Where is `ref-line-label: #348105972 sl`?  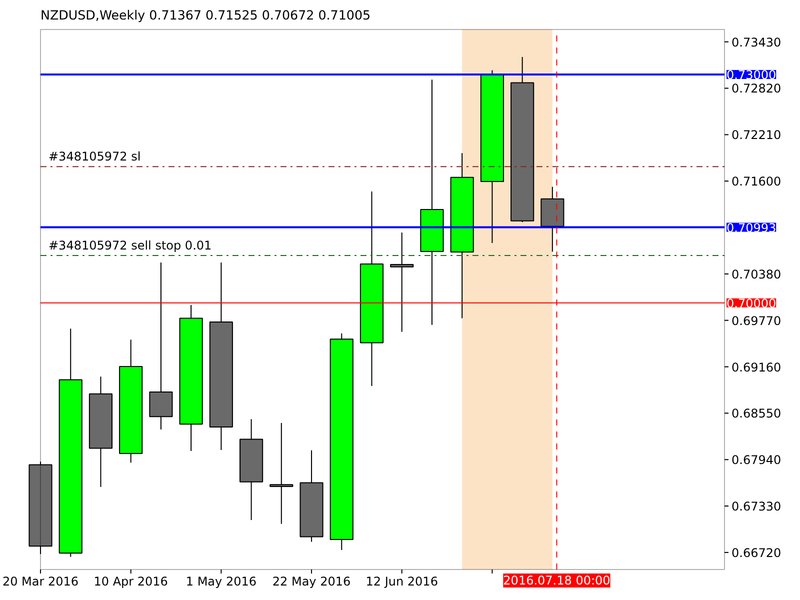
ref-line-label: #348105972 sl is located at coordinates (94, 157).